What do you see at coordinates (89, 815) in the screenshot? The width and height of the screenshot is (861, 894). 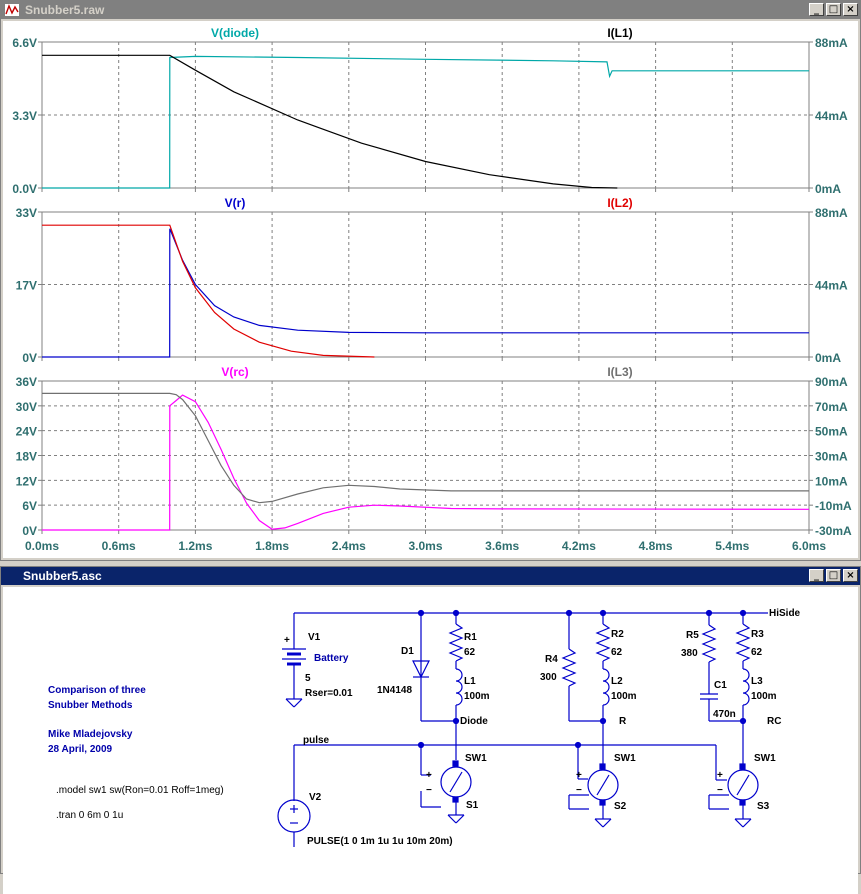 I see `tran-directive: .tran 0 6m 0 1u` at bounding box center [89, 815].